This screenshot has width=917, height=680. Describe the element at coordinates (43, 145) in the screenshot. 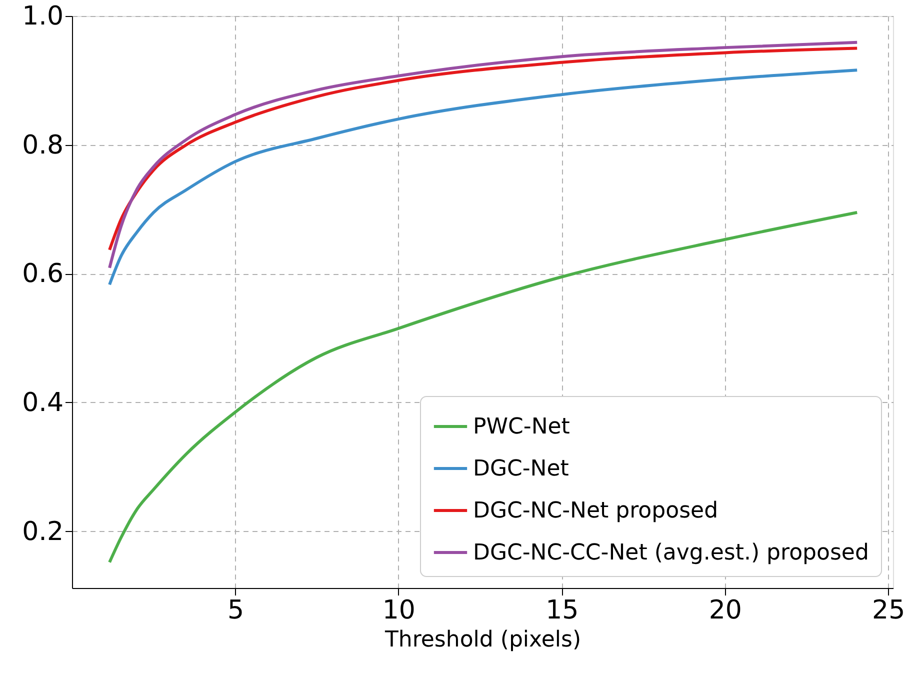

I see `y-tick-label: 0.8` at that location.